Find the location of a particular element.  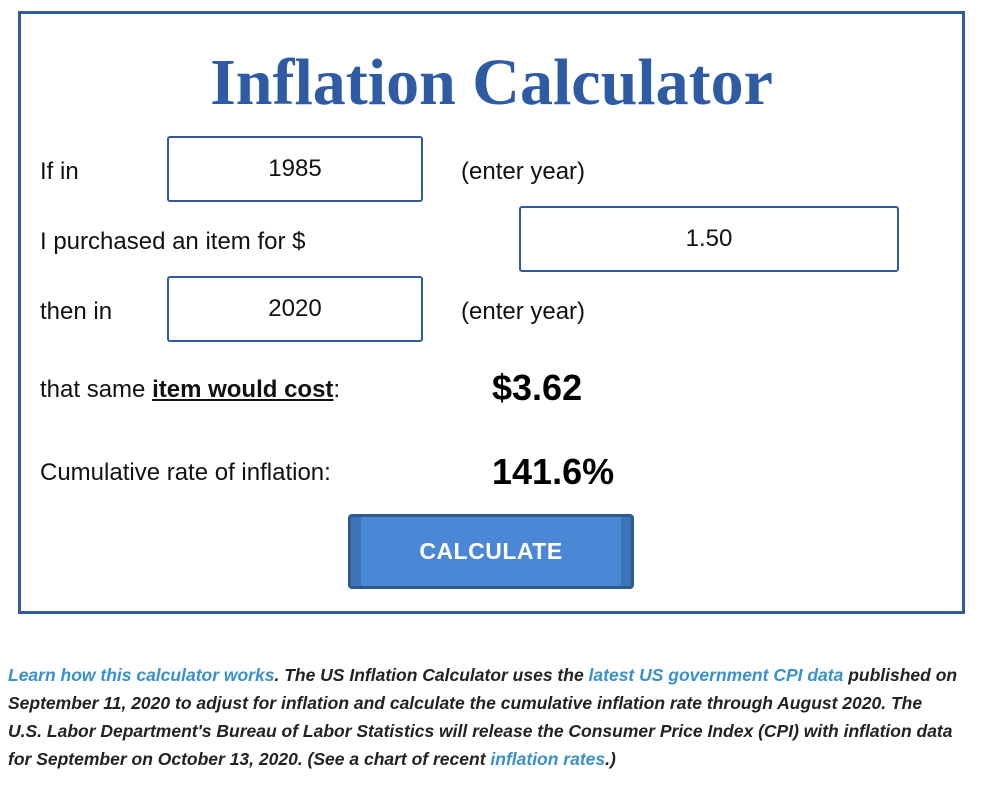

cumulative-rate-label: Cumulative rate of inflation: is located at coordinates (185, 472).